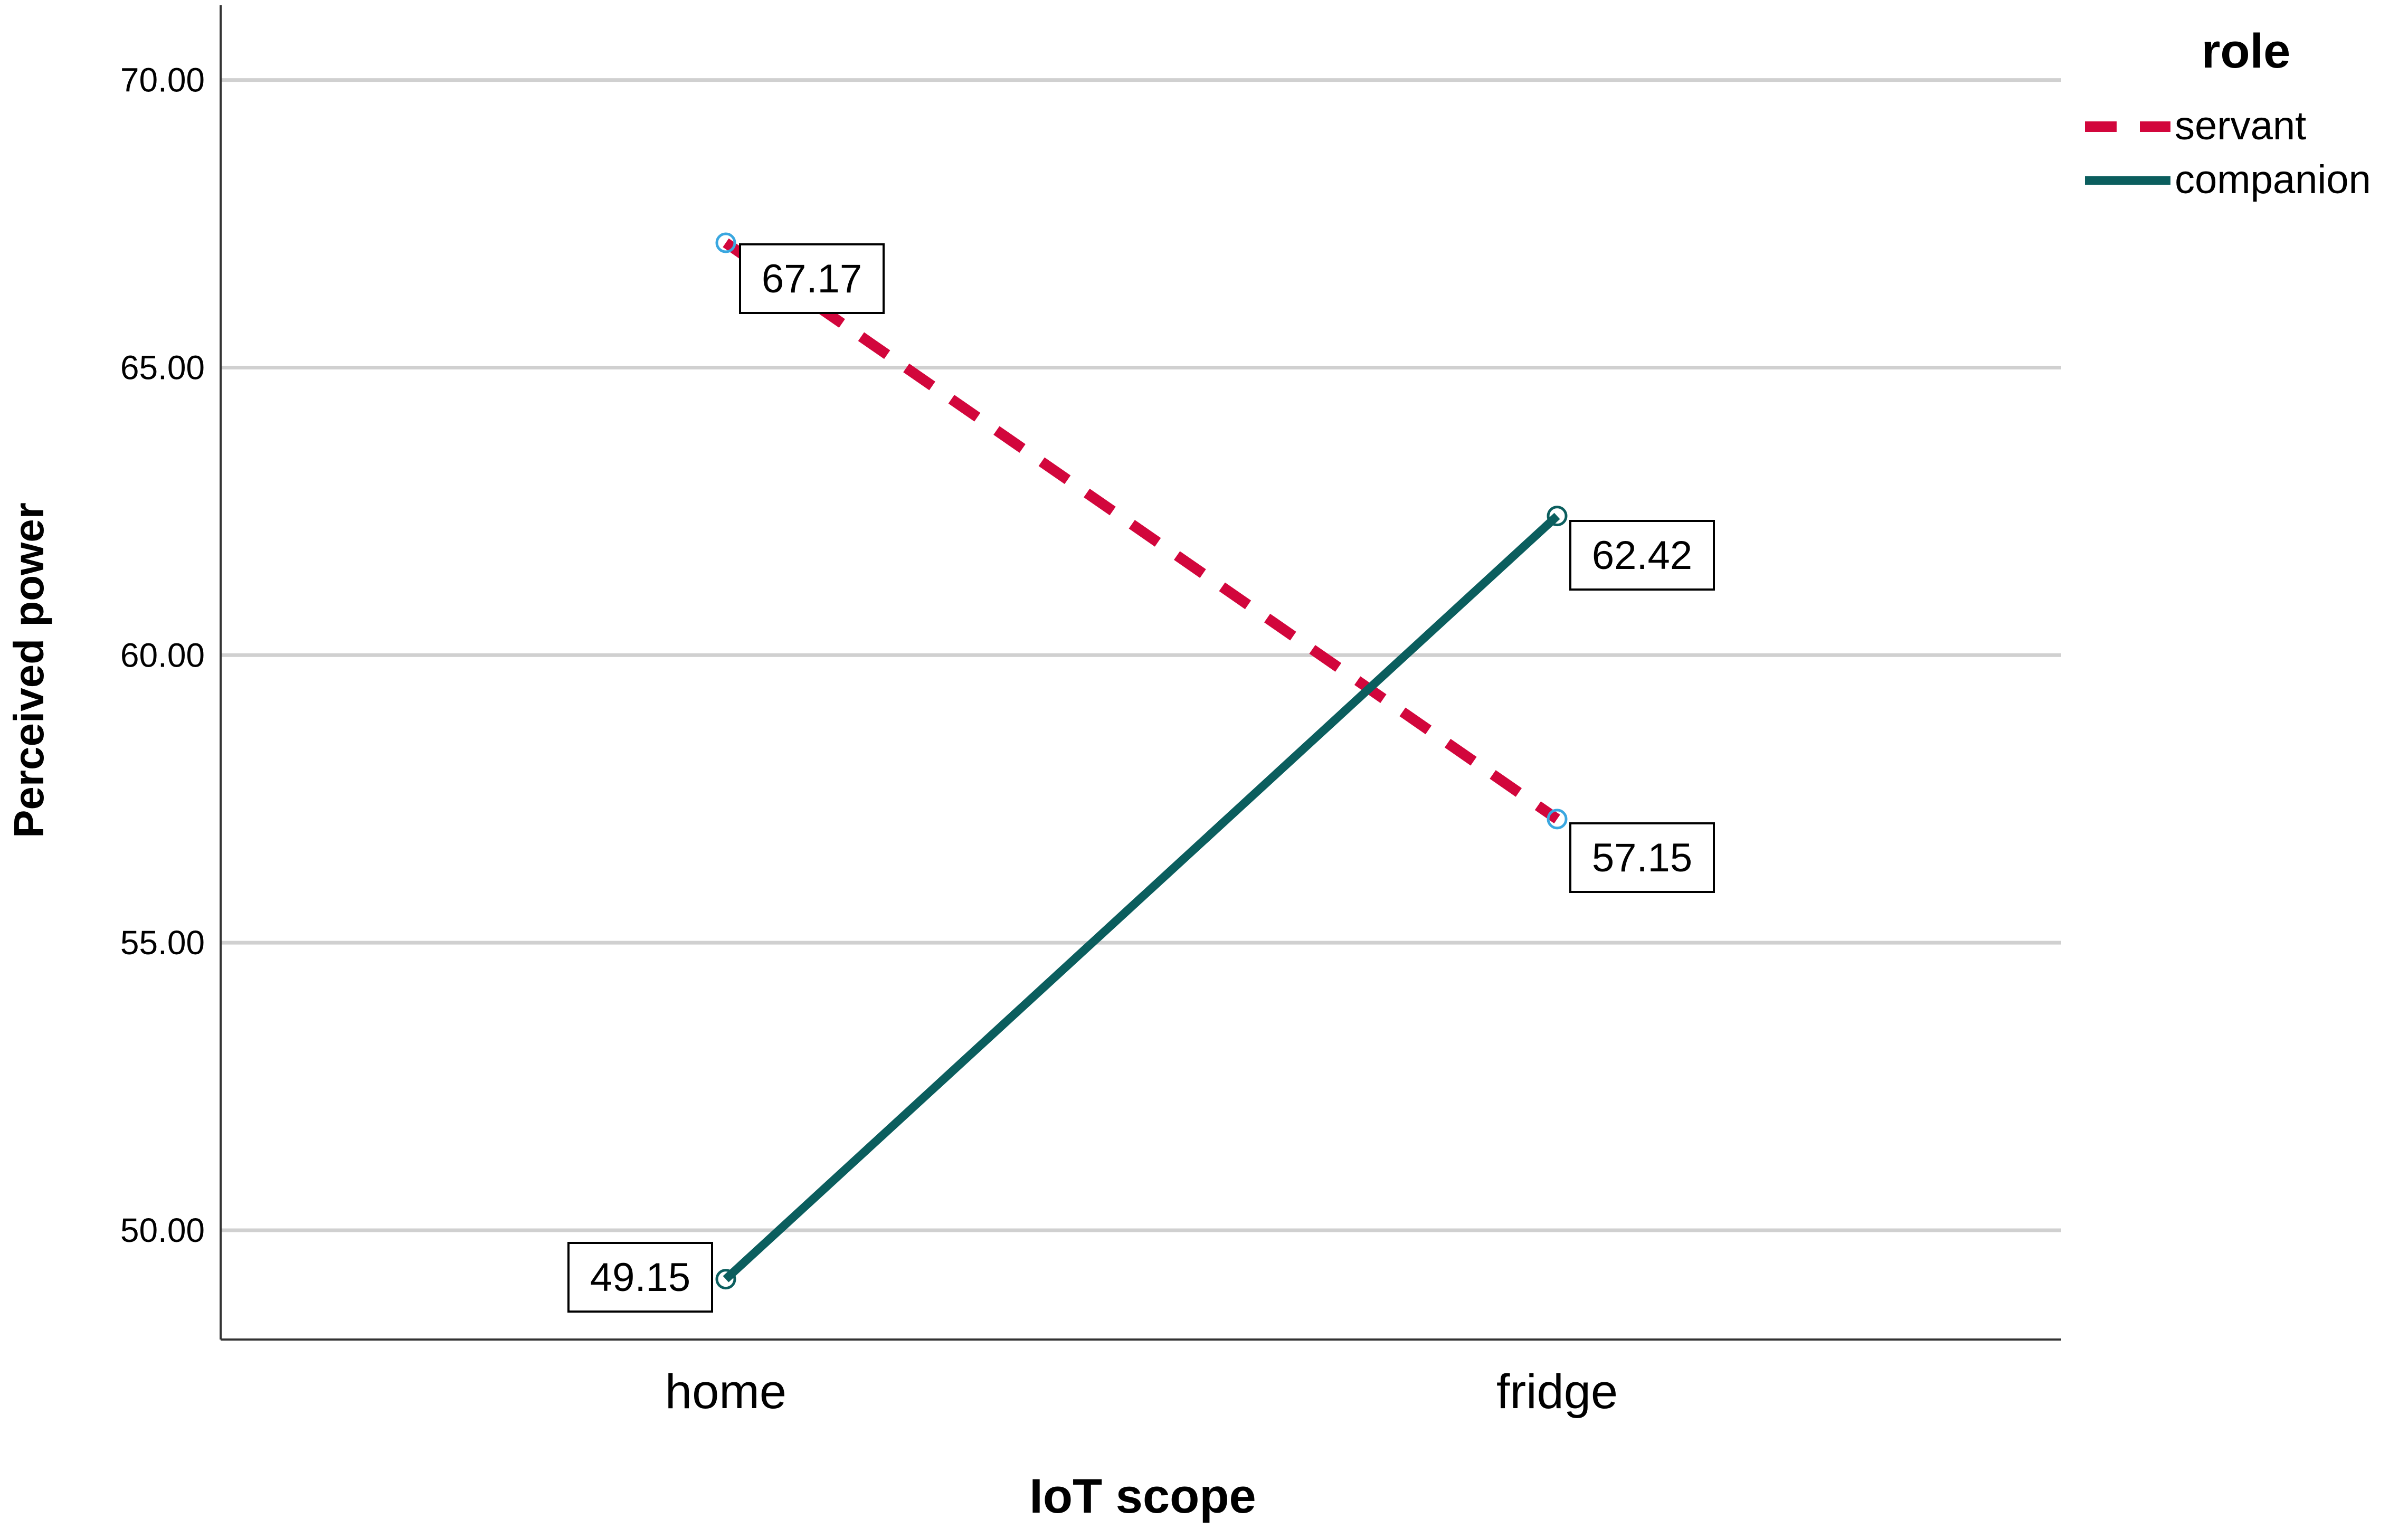 The image size is (2408, 1529). I want to click on y-tick-labels: 50.00 55.00 60.00 65.00 70.00, so click(162, 655).